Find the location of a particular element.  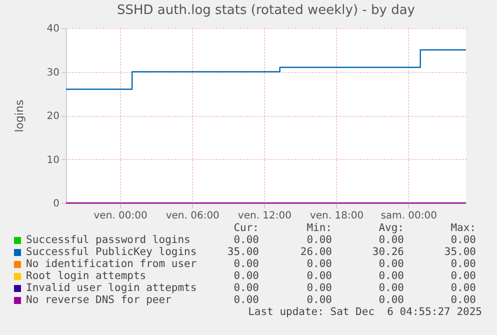

y-tick-label: 0 is located at coordinates (56, 204).